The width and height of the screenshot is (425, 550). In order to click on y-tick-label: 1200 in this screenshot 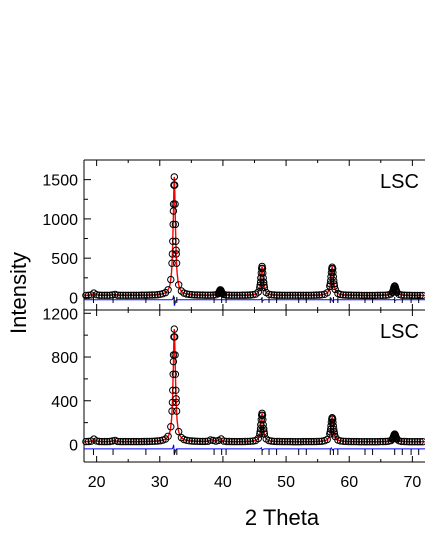, I will do `click(60, 314)`.